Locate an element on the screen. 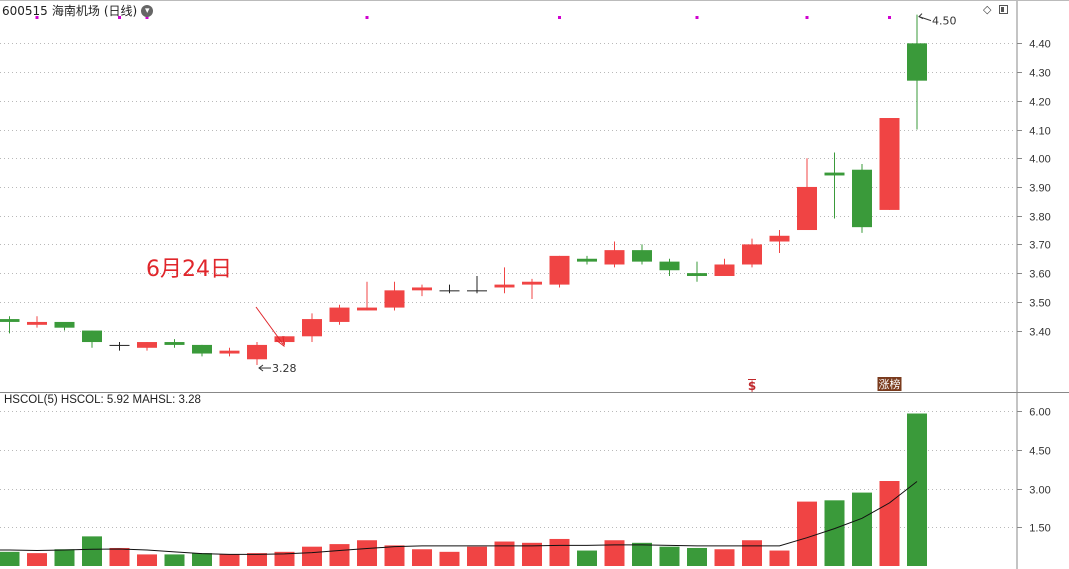  low-price-label: 3.28 is located at coordinates (284, 368).